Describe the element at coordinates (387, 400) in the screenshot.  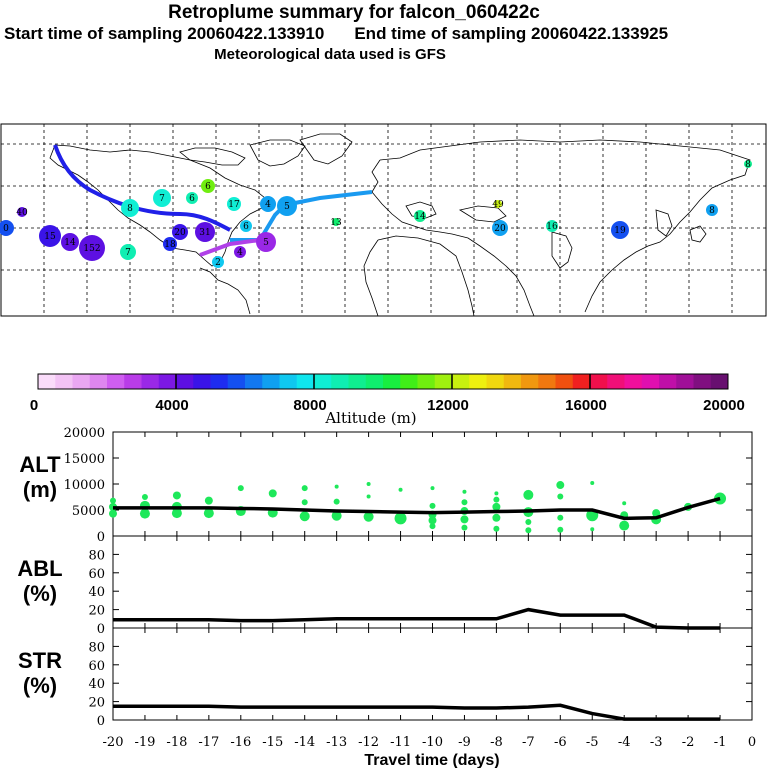
I see `altitude-colorbar: 0 4000 8000 12000 16000 20000 Altitude (m)` at that location.